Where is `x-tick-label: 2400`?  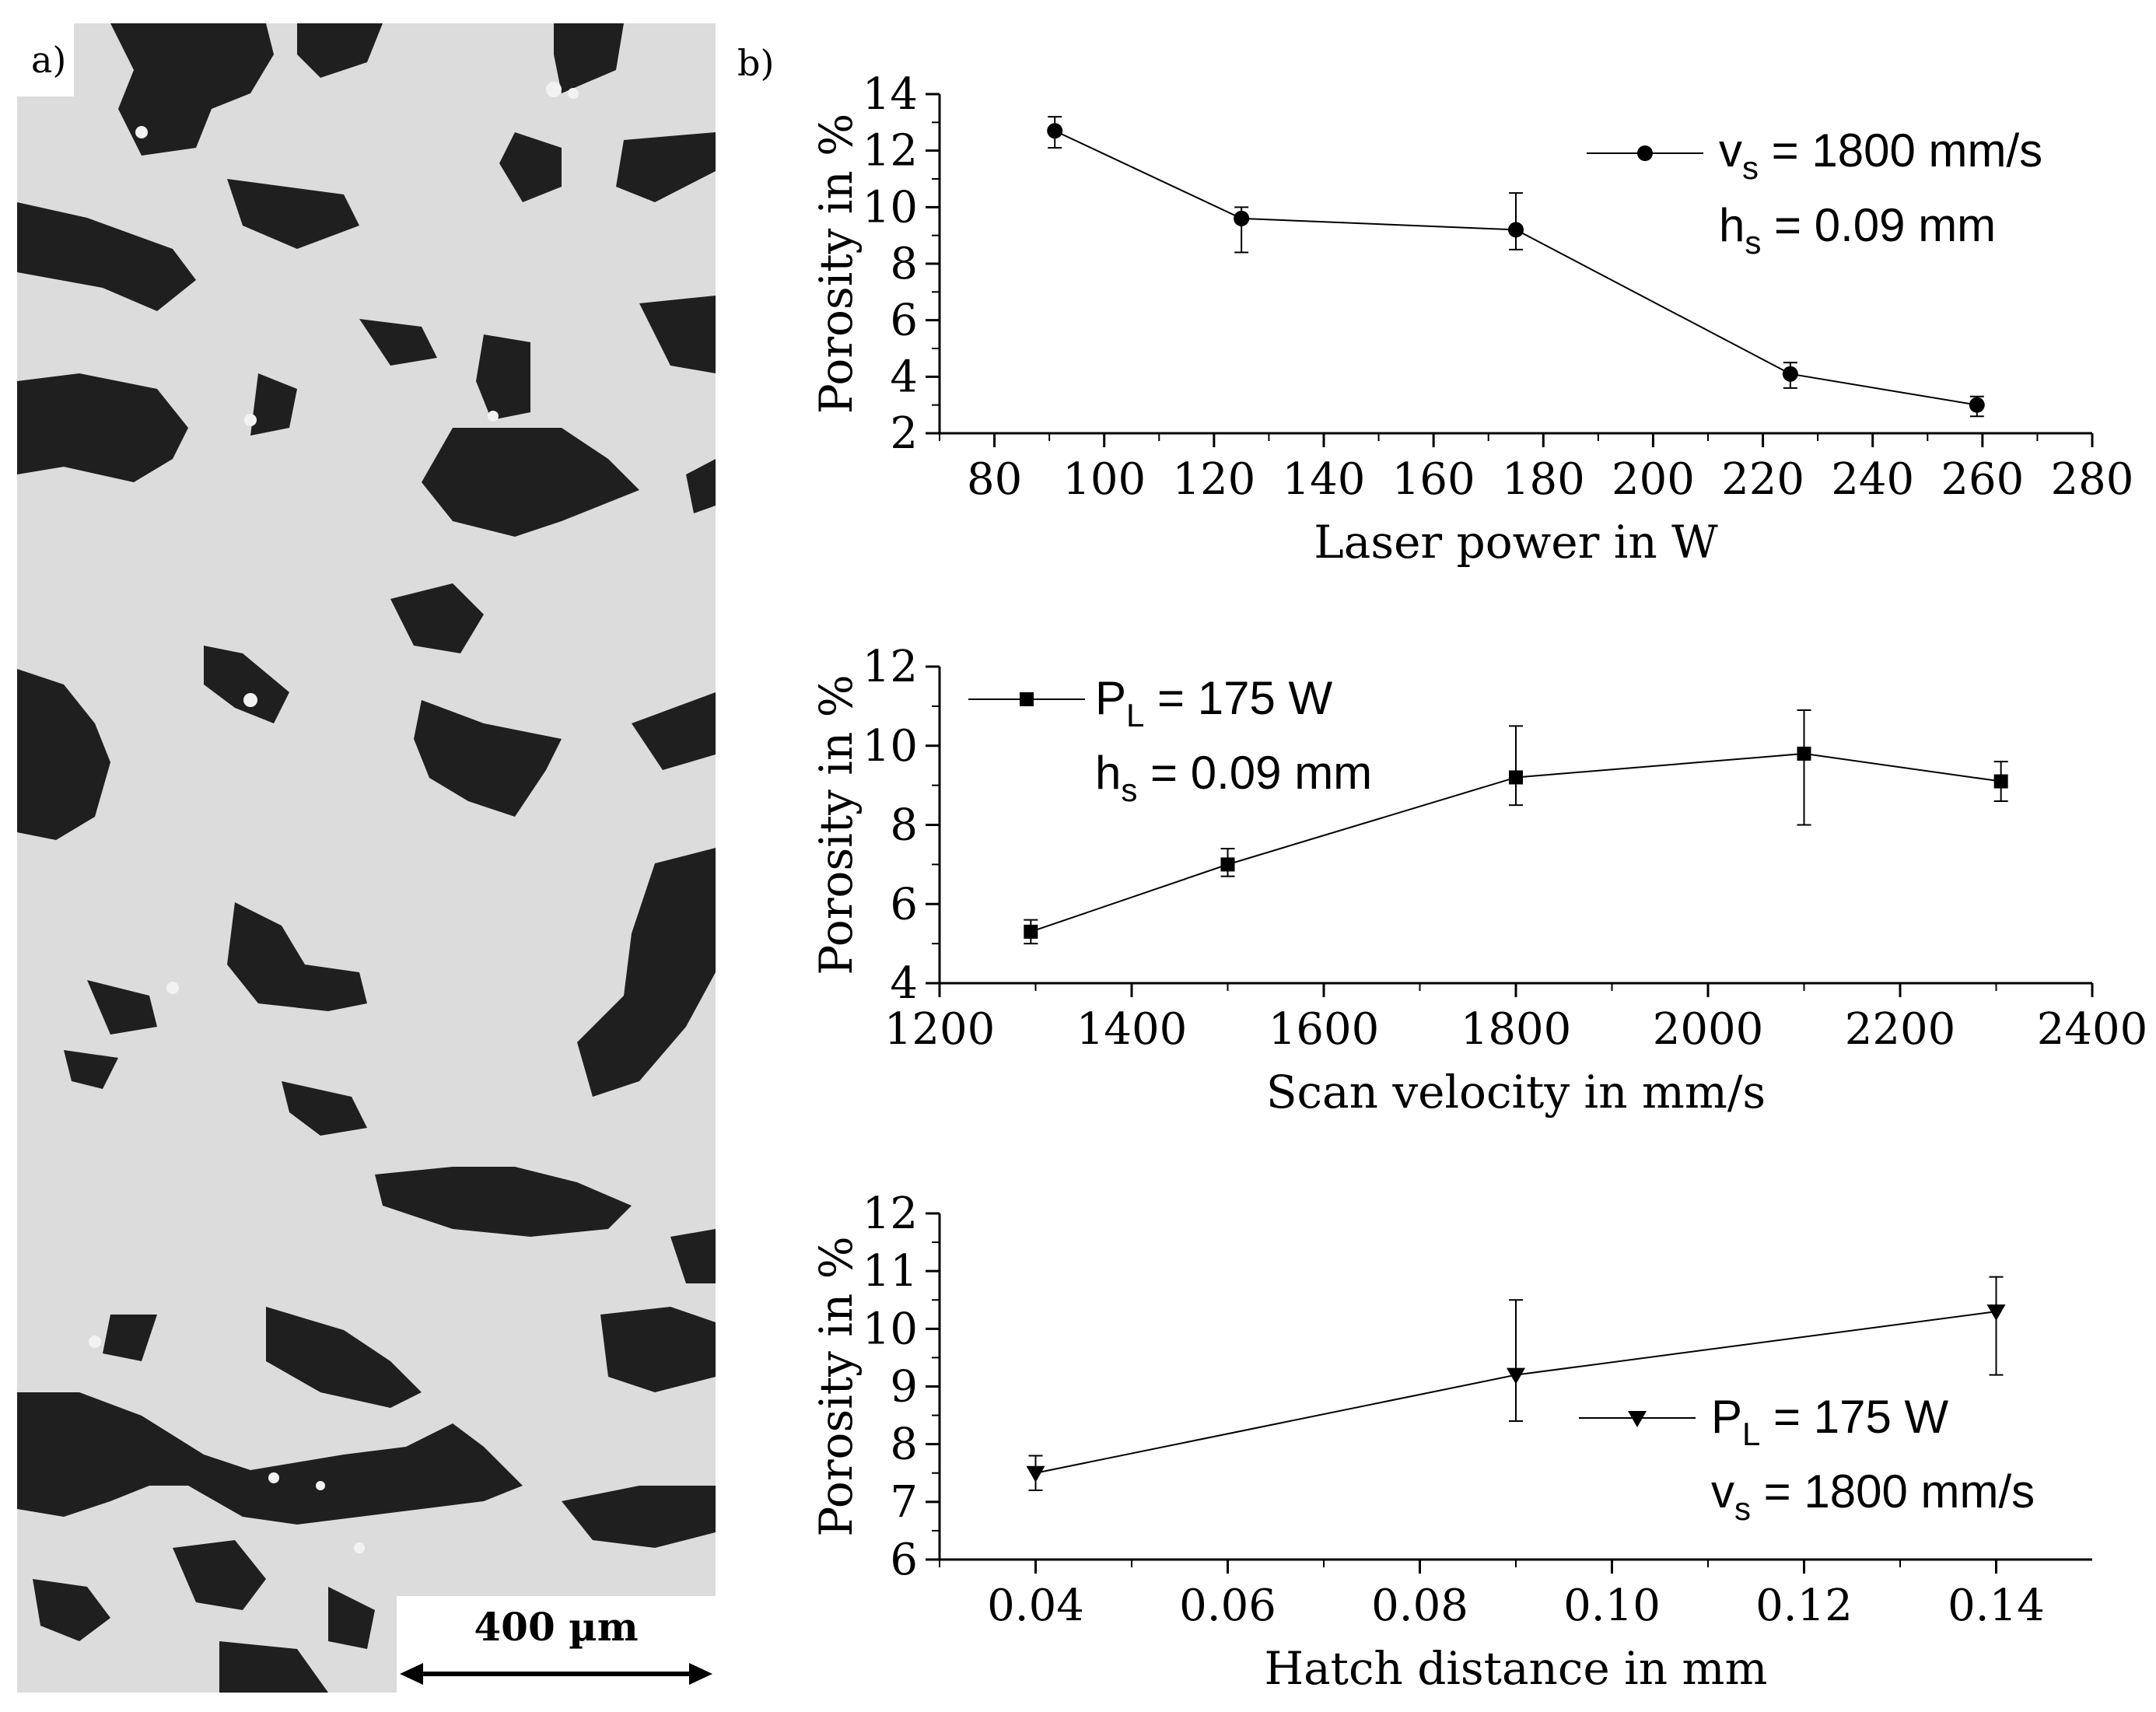
x-tick-label: 2400 is located at coordinates (2093, 1030).